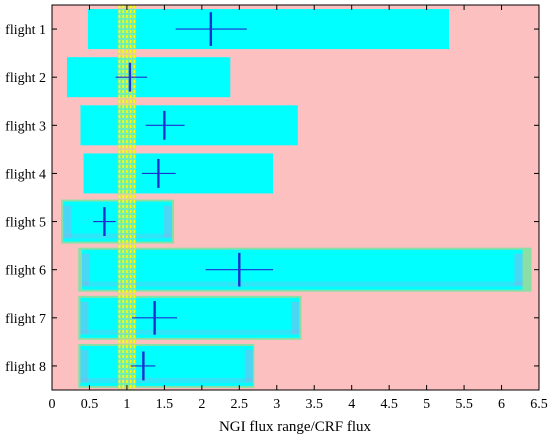  What do you see at coordinates (464, 404) in the screenshot?
I see `x-tick-label: 5.5` at bounding box center [464, 404].